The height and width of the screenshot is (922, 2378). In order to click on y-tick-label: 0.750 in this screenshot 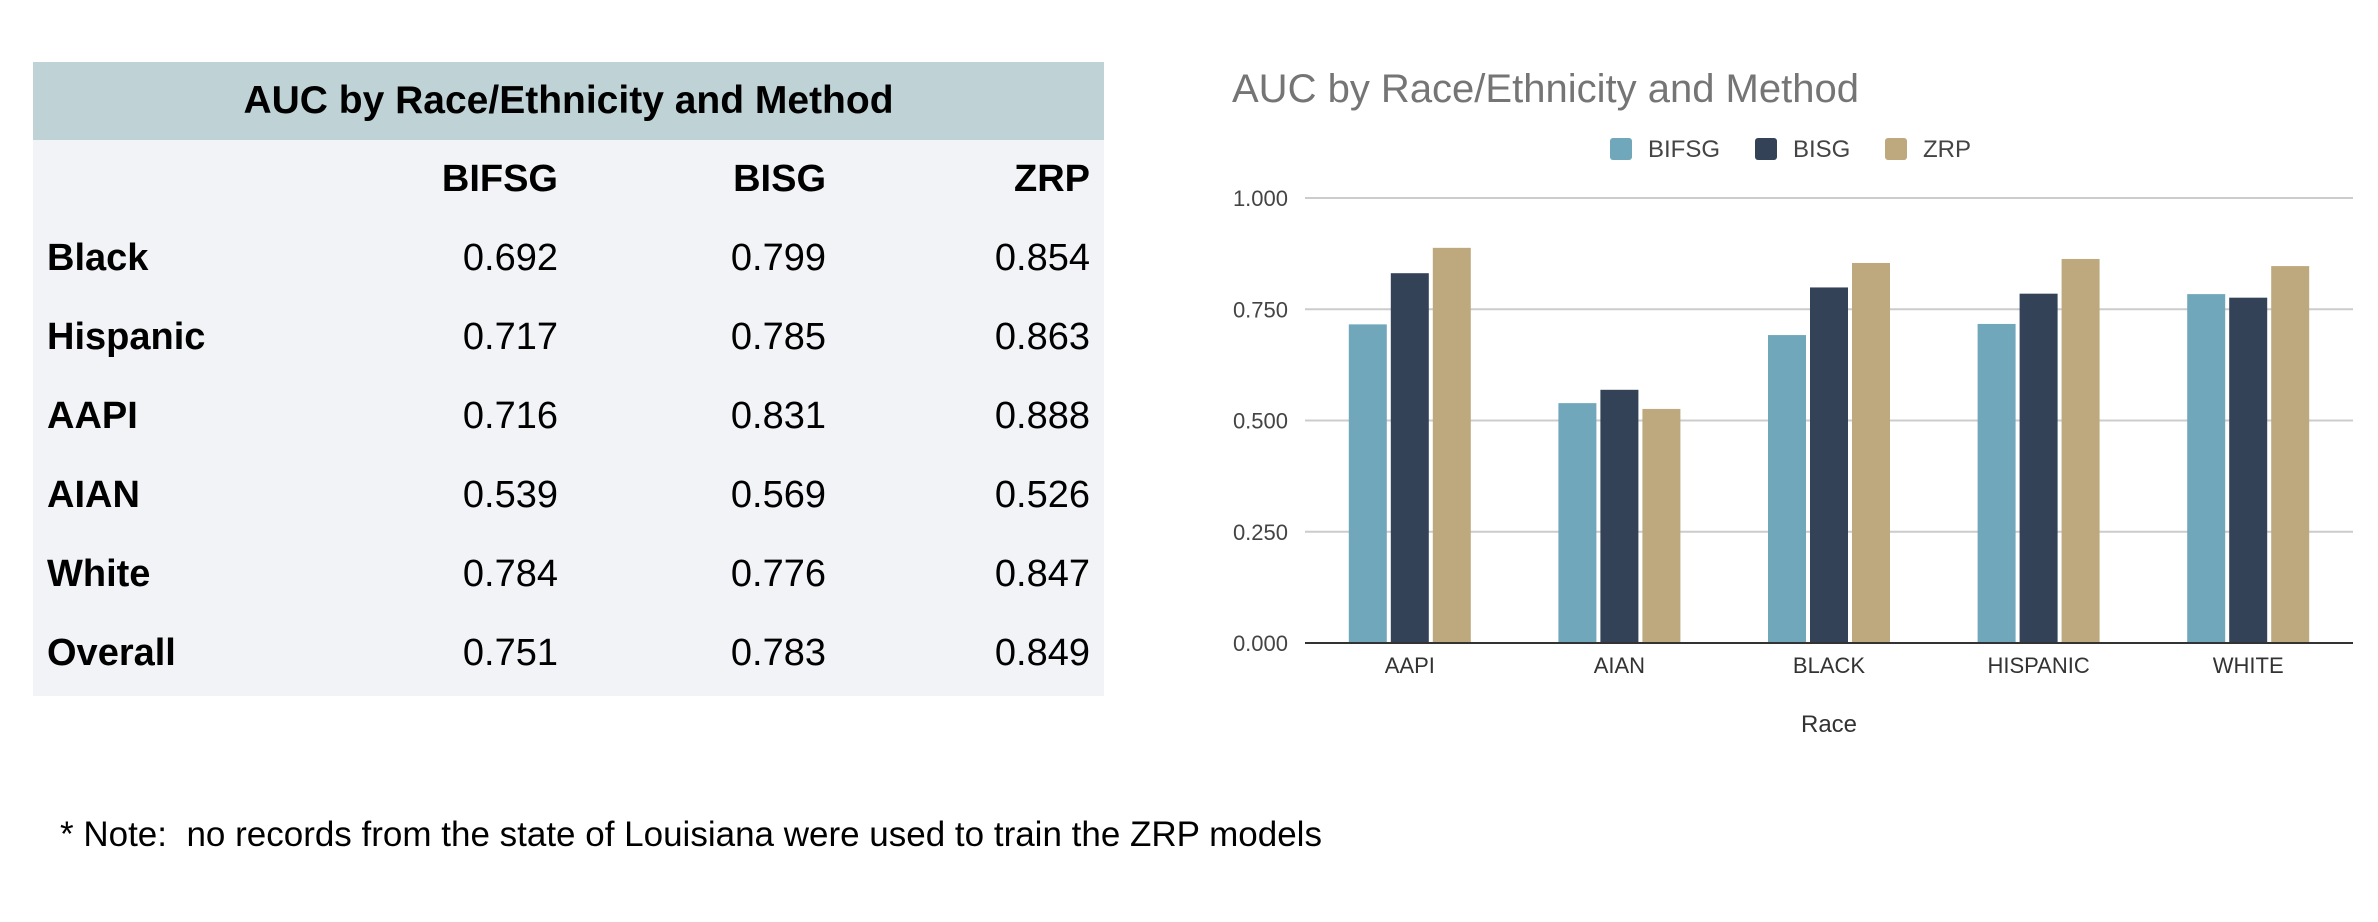, I will do `click(1260, 309)`.